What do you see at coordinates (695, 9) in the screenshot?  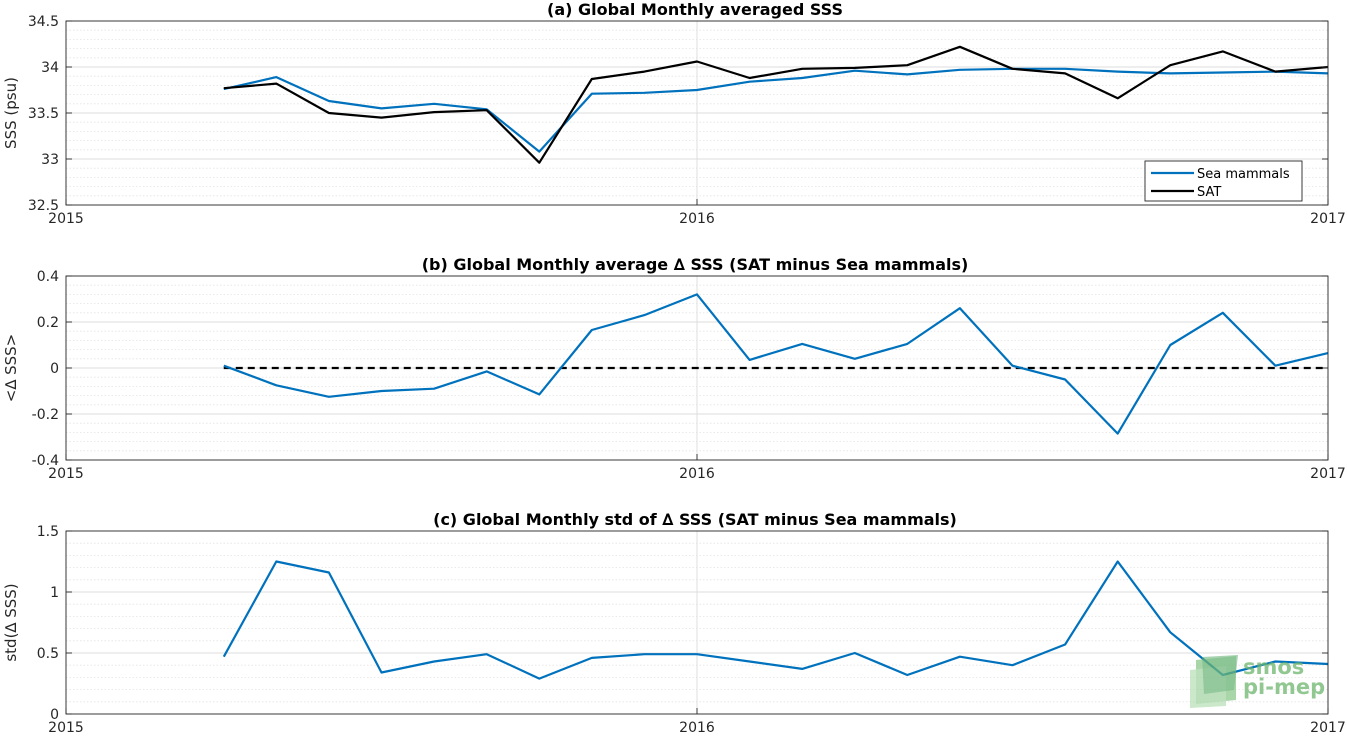 I see `panel-title: (a) Global Monthly averaged SSS` at bounding box center [695, 9].